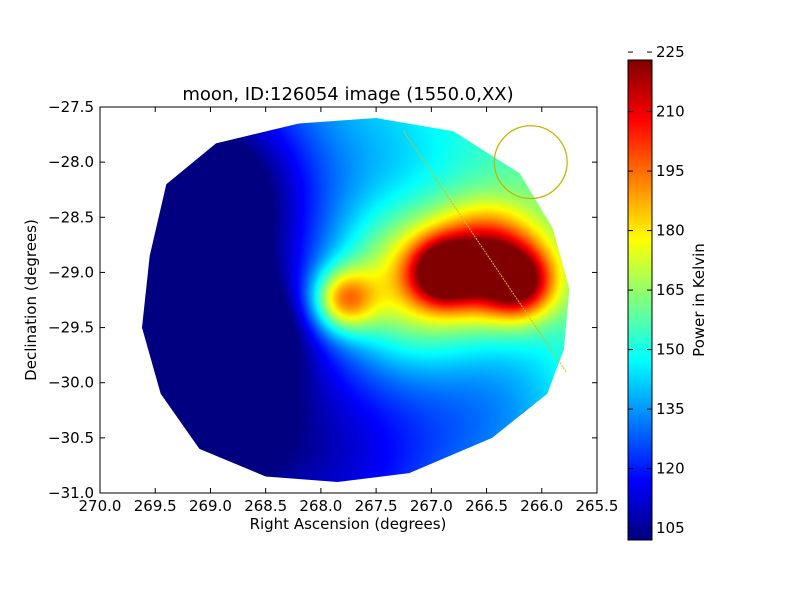 This screenshot has height=600, width=800. I want to click on colorbar-gradient, so click(640, 300).